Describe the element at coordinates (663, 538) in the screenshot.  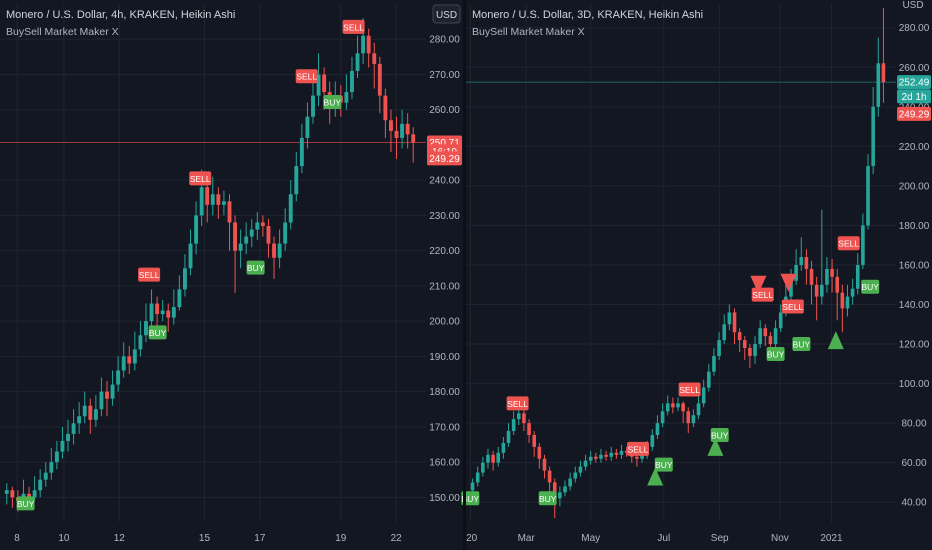
I see `x-tick-label: Jul` at that location.